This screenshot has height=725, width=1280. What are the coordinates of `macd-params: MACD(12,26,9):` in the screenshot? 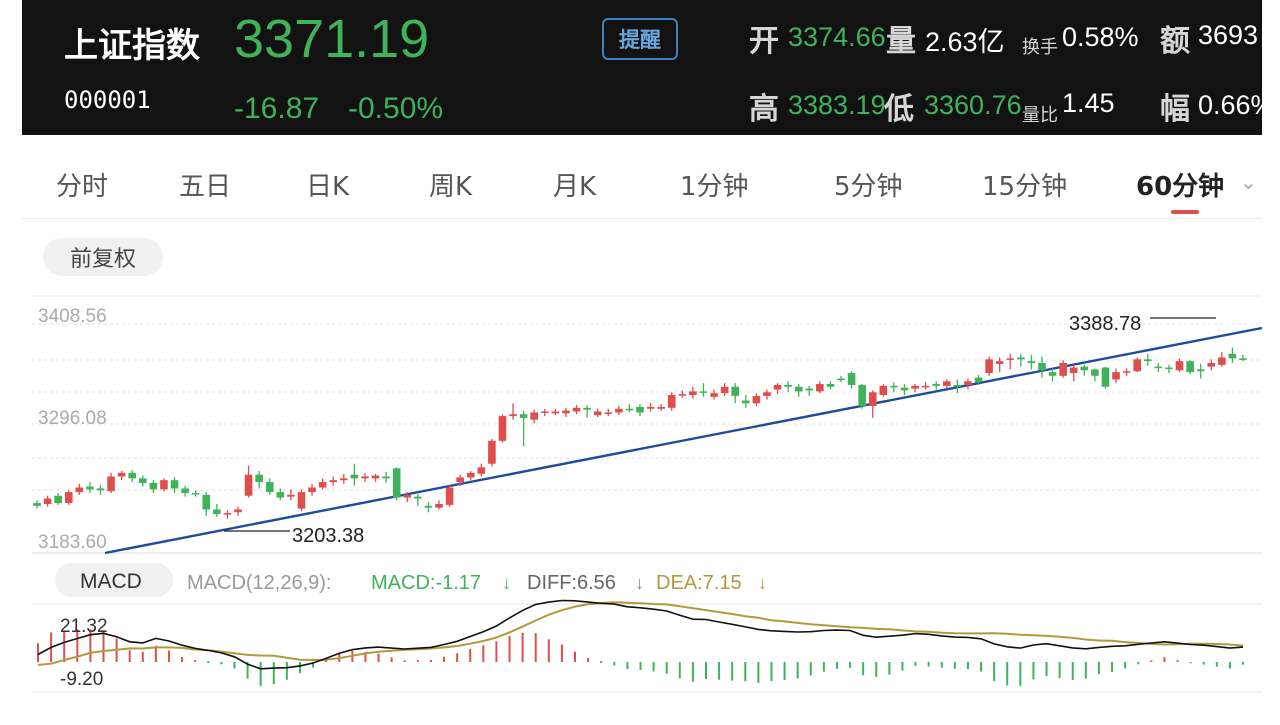 It's located at (259, 583).